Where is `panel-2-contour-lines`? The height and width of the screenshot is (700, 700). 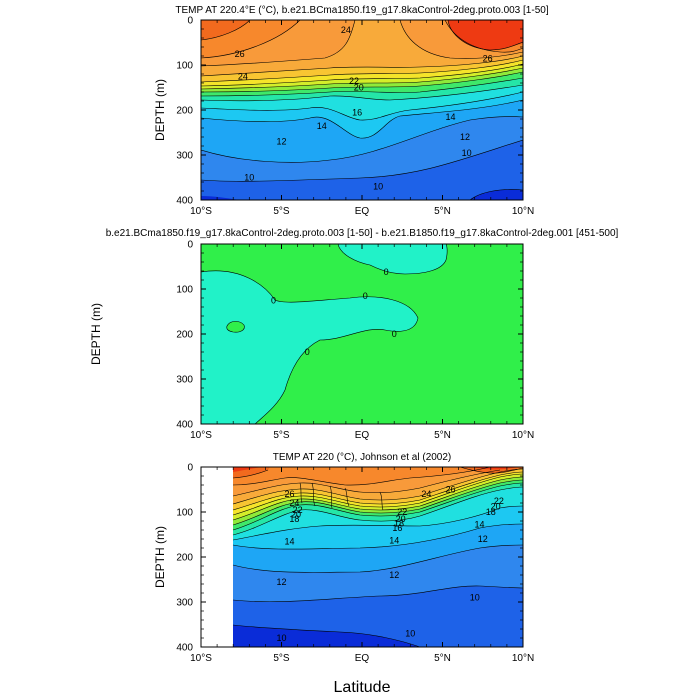
panel-2-contour-lines is located at coordinates (324, 334).